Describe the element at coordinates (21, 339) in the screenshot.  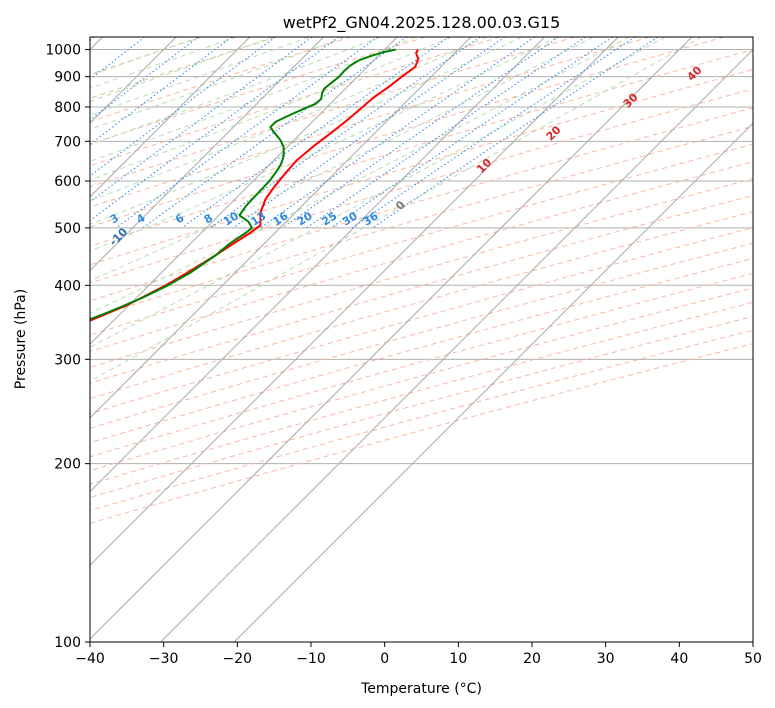
I see `y-axis-title: Pressure (hPa)` at that location.